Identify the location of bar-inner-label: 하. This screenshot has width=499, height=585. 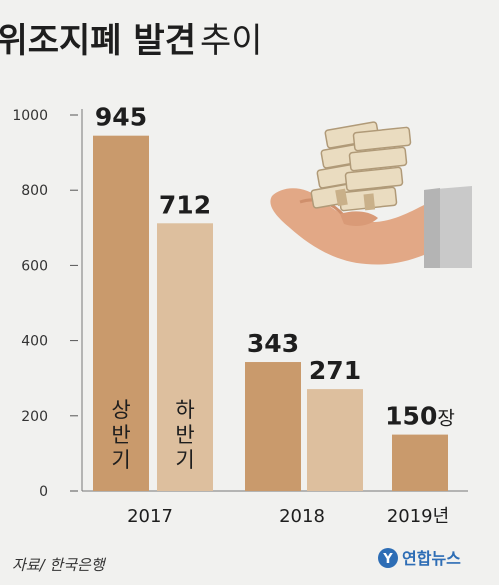
(184, 410).